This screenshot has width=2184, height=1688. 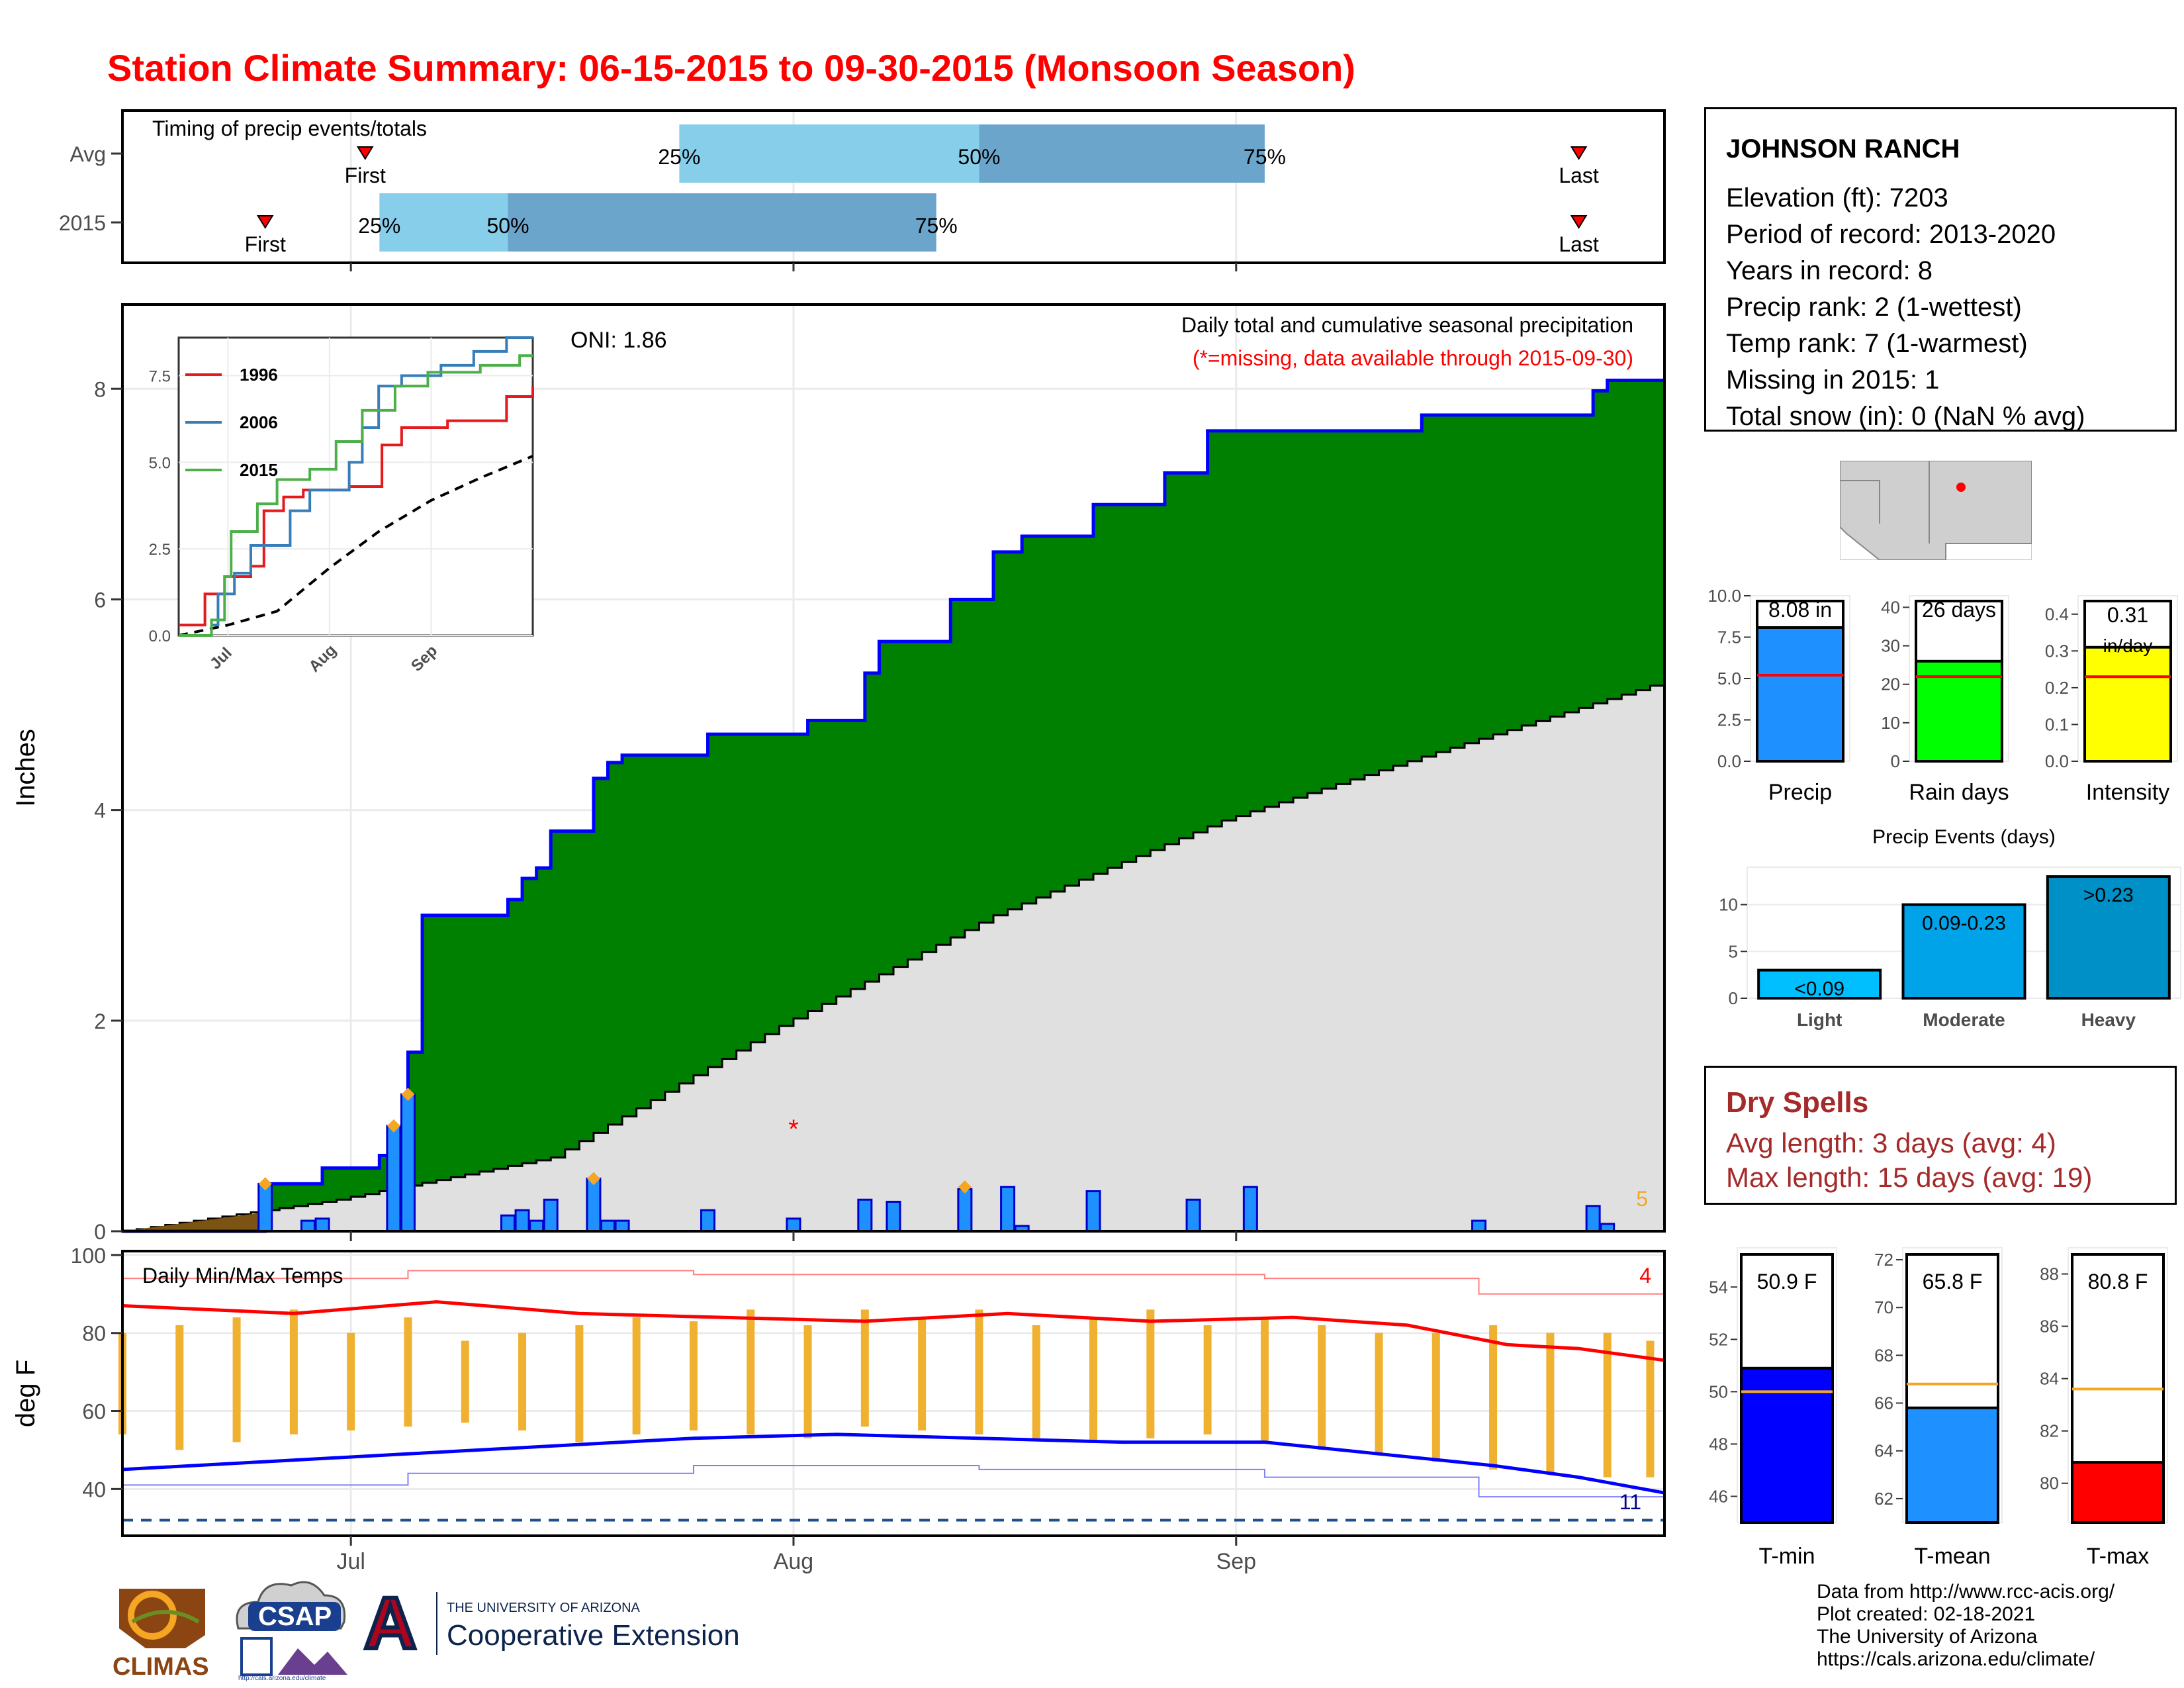 What do you see at coordinates (1883, 1451) in the screenshot?
I see `tsum-tmean-ytick-label-64: 64` at bounding box center [1883, 1451].